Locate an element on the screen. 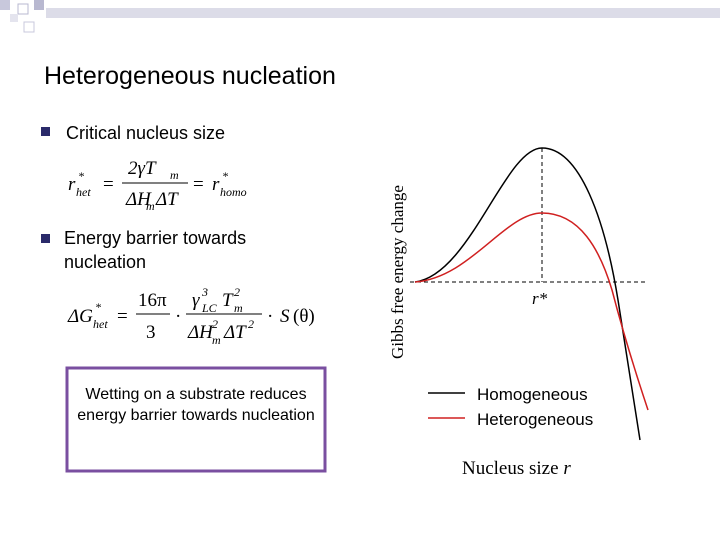 The height and width of the screenshot is (540, 720). bullet-box: Energy barrier towards nucleation is located at coordinates (155, 250).